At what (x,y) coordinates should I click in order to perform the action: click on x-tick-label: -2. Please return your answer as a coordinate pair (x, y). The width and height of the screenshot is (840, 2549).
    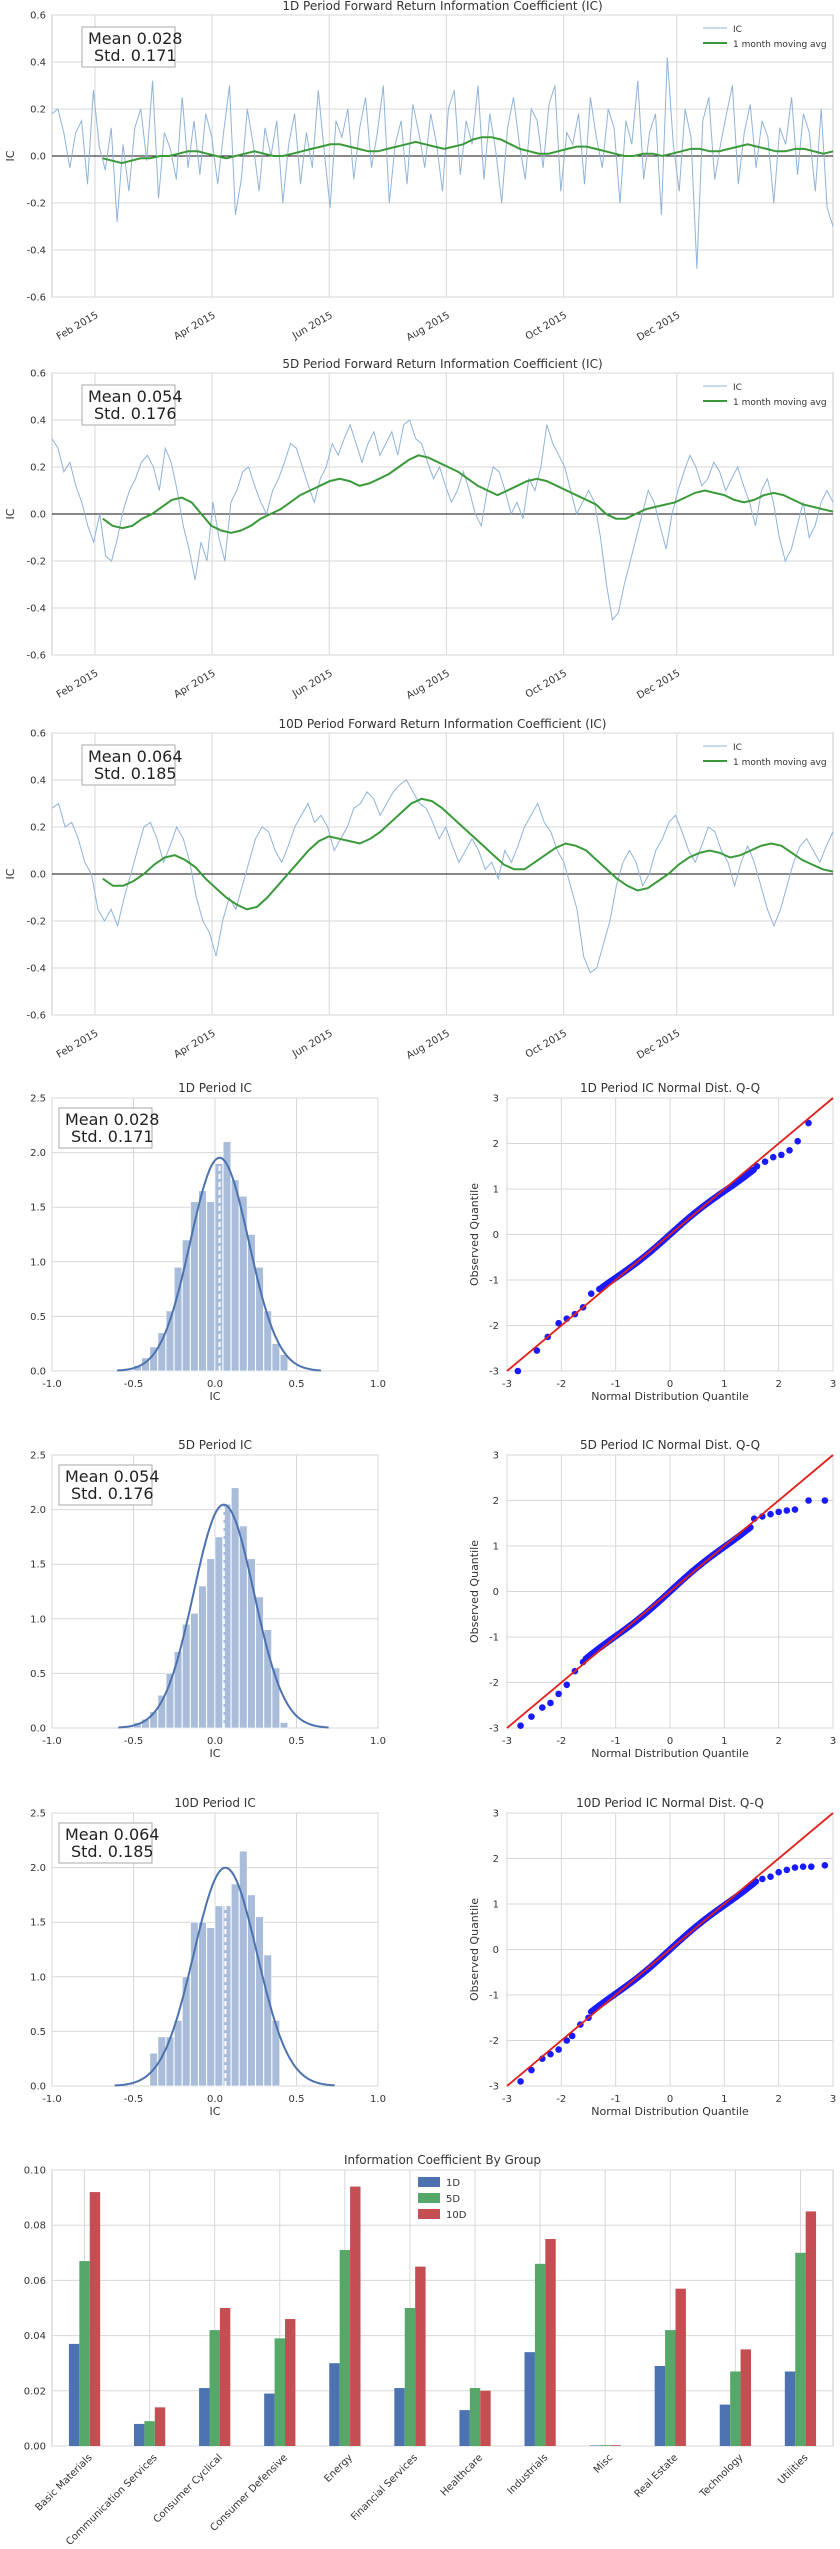
    Looking at the image, I should click on (561, 1384).